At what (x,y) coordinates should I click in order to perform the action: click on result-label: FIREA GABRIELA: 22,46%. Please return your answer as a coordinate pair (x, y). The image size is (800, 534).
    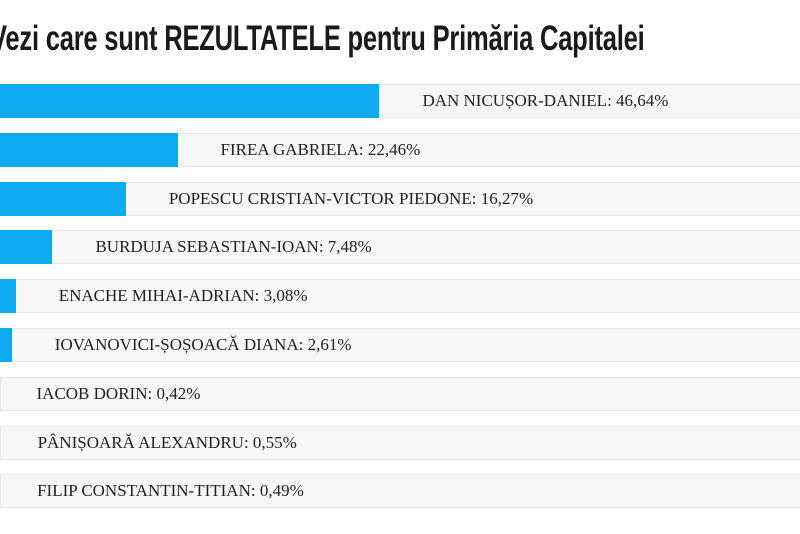
    Looking at the image, I should click on (320, 149).